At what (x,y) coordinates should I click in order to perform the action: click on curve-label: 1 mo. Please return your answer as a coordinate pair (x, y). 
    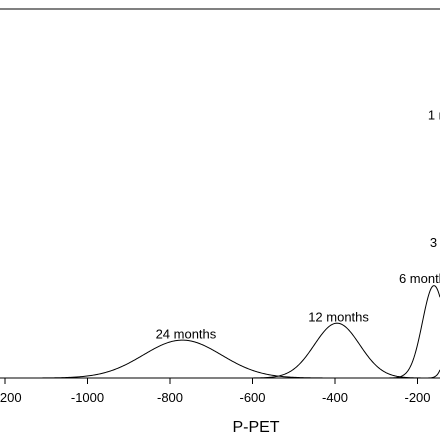
    Looking at the image, I should click on (434, 114).